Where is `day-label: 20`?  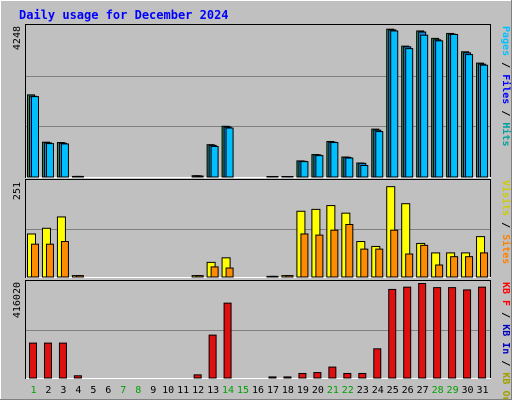 day-label: 20 is located at coordinates (318, 390).